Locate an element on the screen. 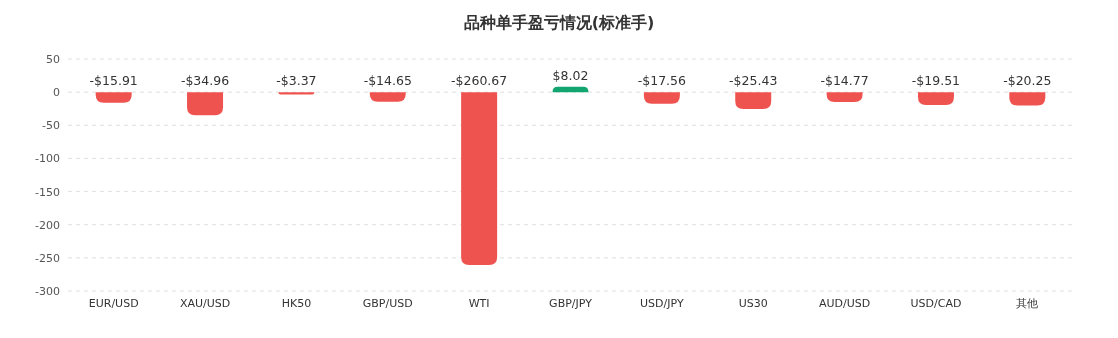  x-tick-label: AUD/USD is located at coordinates (844, 303).